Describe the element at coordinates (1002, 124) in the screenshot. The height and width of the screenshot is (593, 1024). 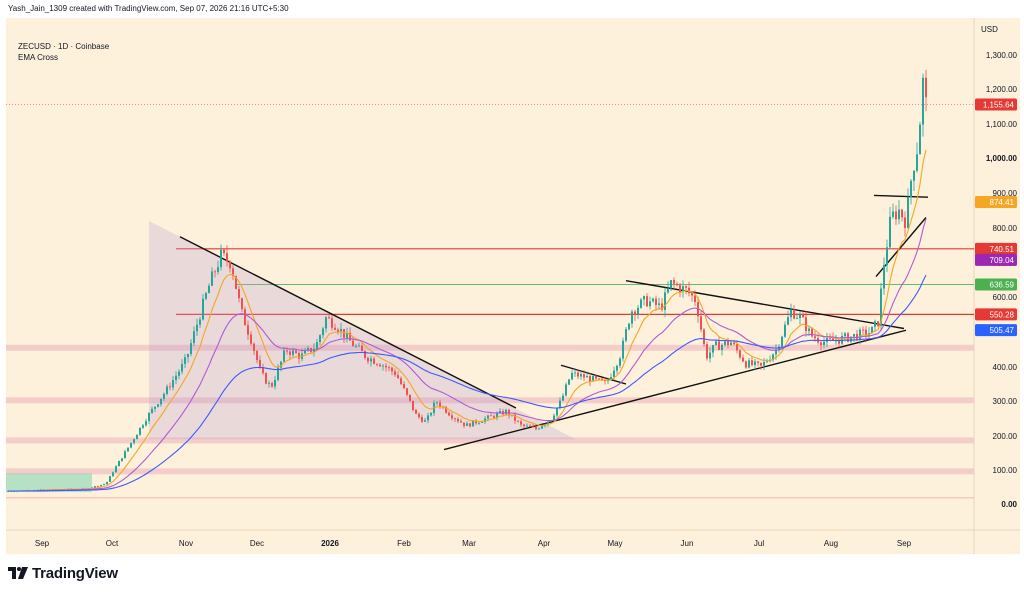
I see `y-tick-label: 1,100.00` at that location.